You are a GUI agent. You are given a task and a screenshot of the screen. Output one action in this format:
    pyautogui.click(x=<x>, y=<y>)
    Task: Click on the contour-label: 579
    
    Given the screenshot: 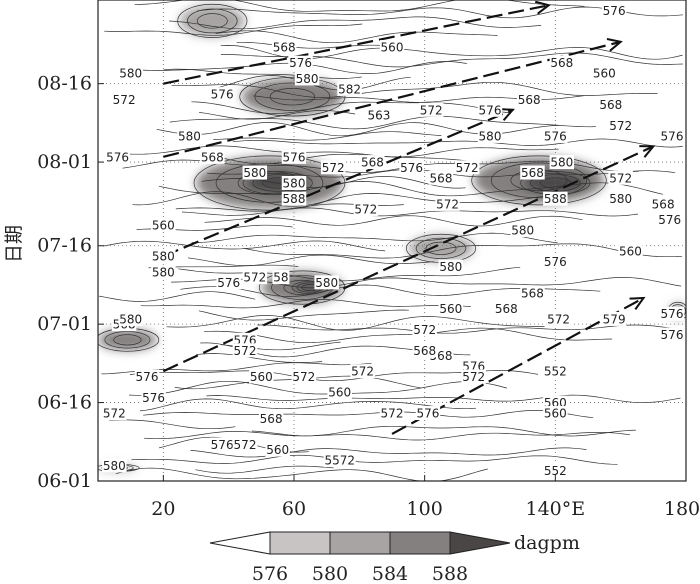 What is the action you would take?
    pyautogui.click(x=614, y=319)
    